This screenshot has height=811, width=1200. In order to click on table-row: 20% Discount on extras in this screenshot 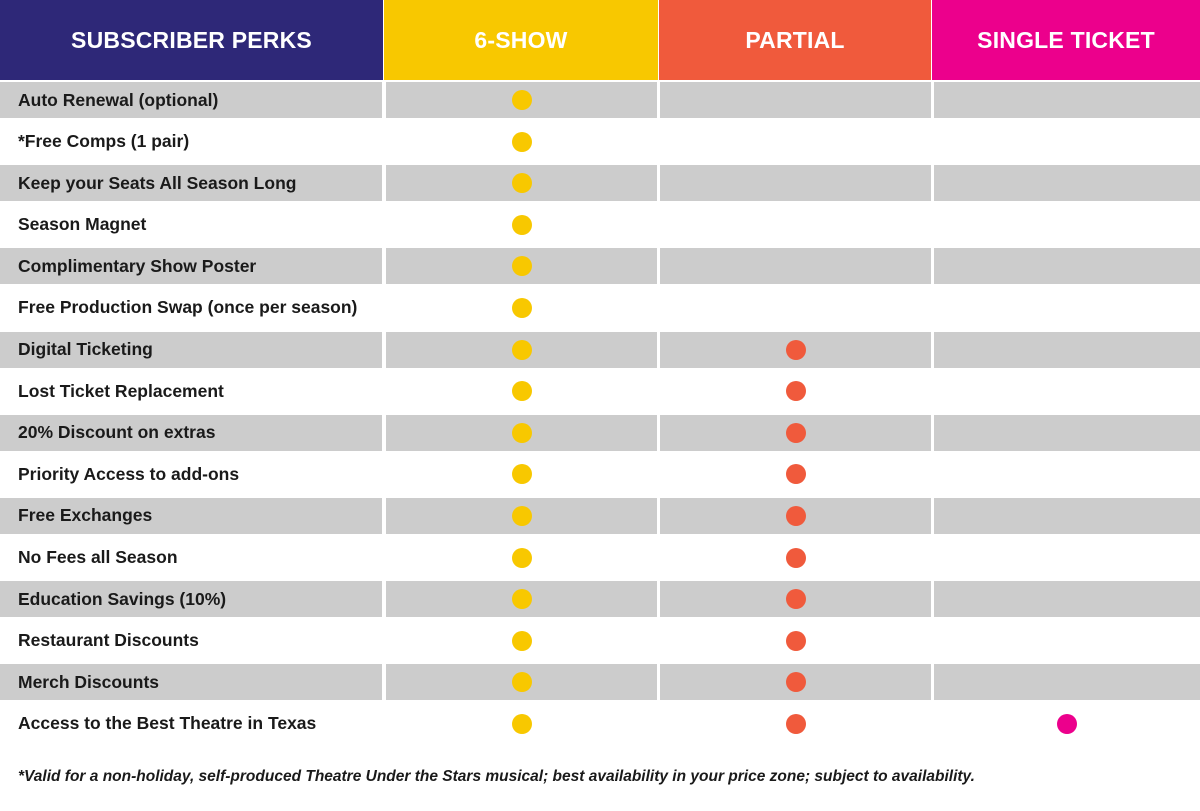, I will do `click(600, 432)`.